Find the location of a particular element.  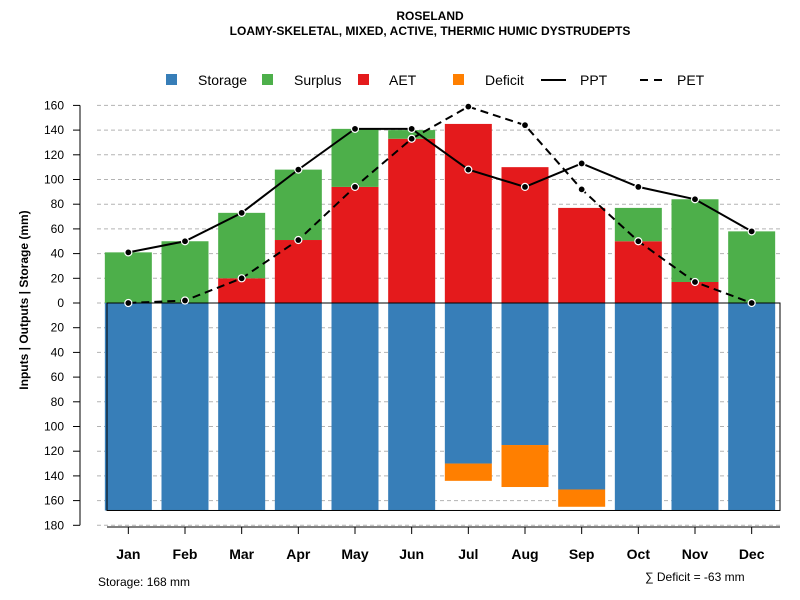

x-tick-label: Oct is located at coordinates (639, 554).